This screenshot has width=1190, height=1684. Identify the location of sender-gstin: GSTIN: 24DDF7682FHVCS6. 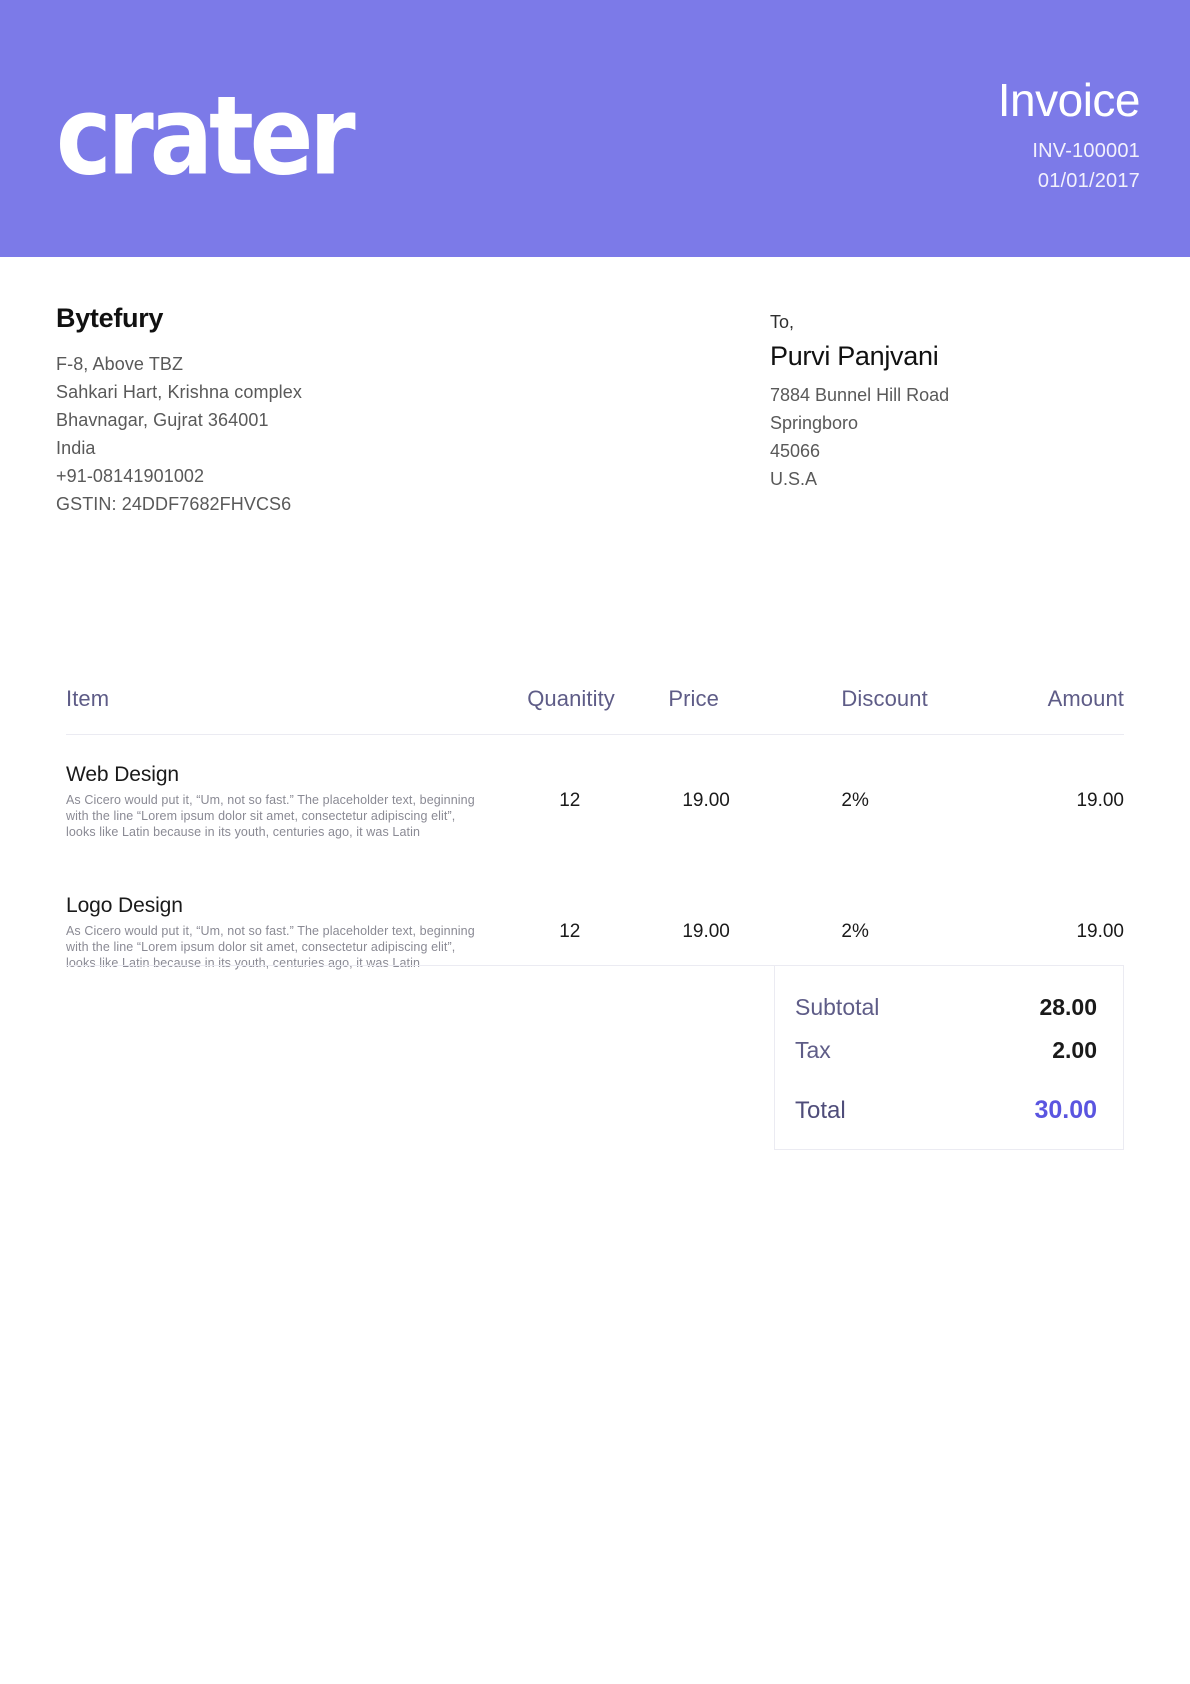
(174, 504).